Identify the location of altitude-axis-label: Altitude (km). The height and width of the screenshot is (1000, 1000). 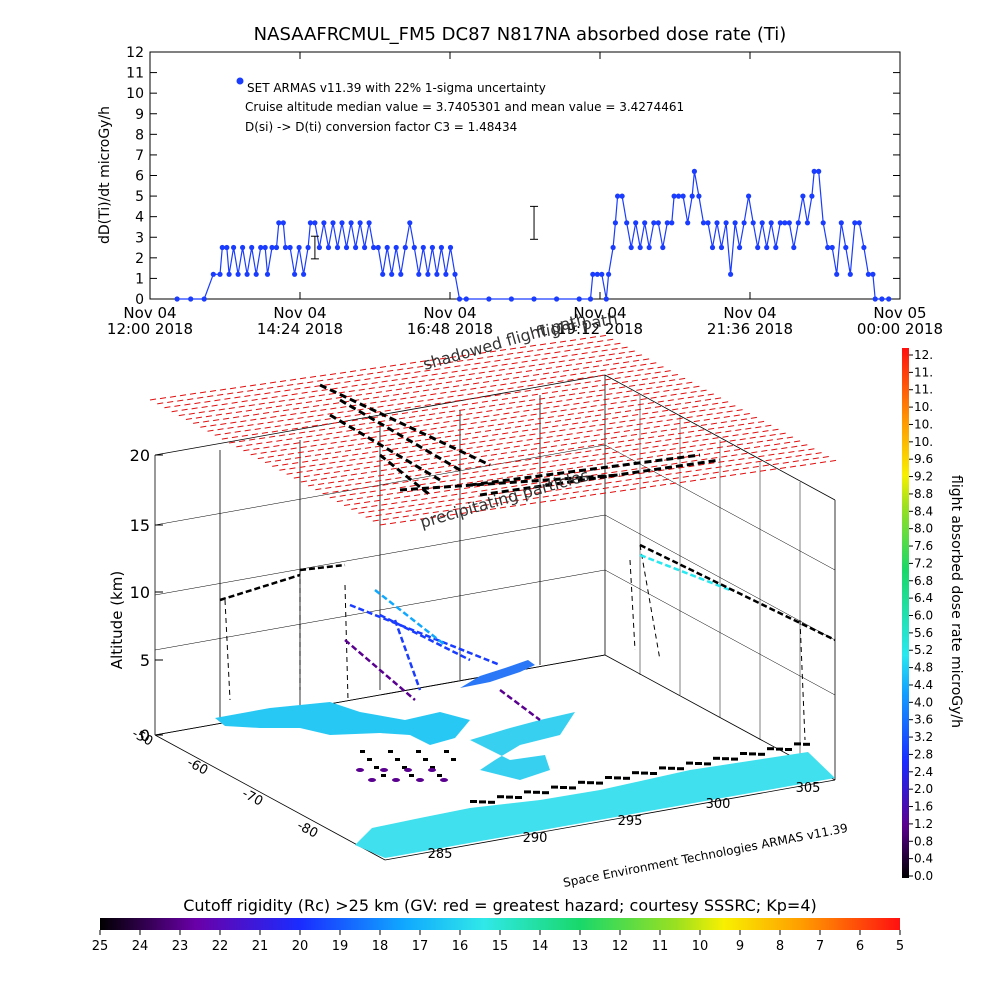
(117, 620).